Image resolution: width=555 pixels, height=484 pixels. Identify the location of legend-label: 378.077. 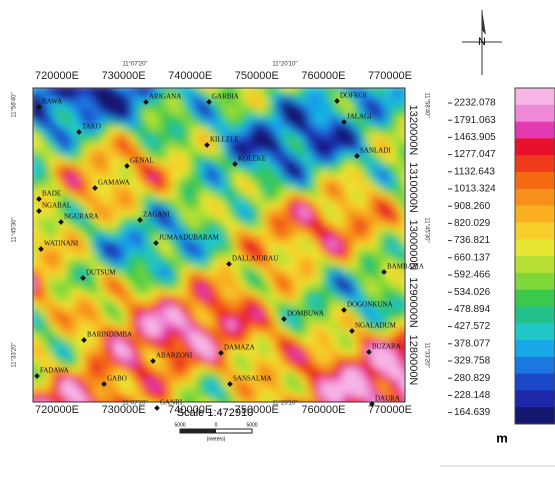
(472, 343).